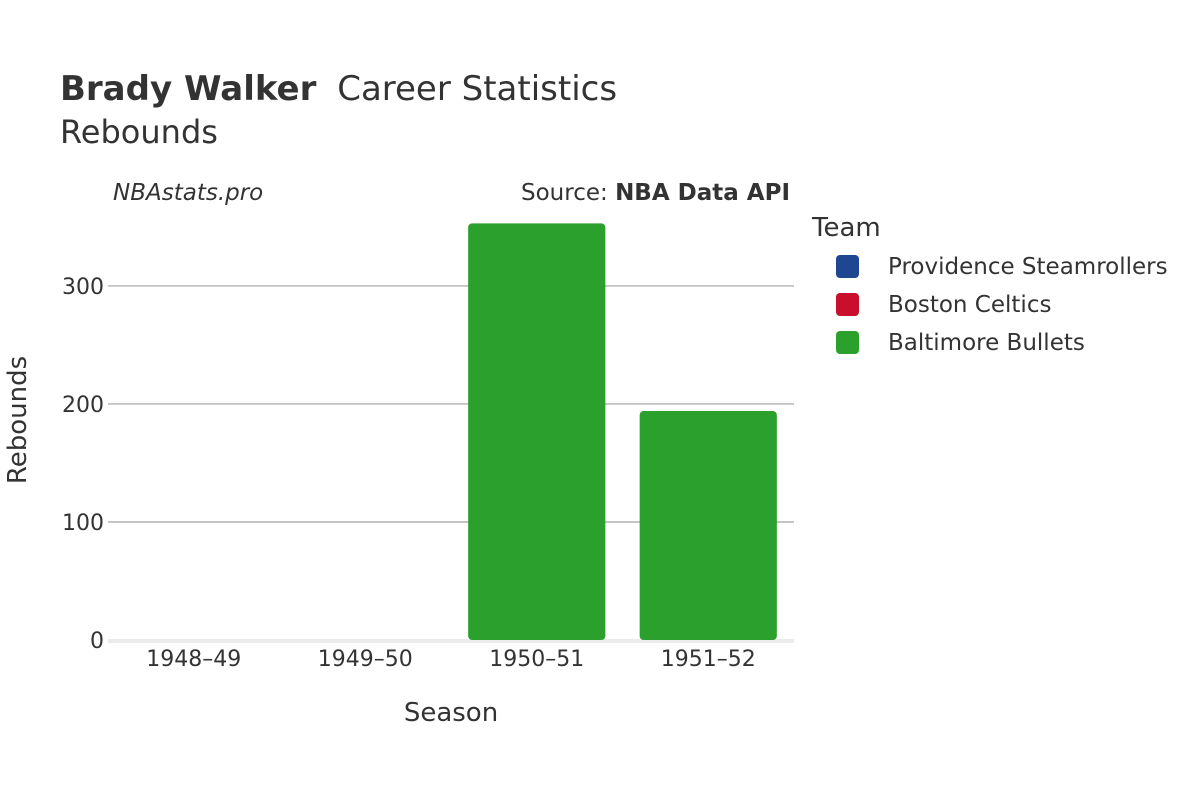 The width and height of the screenshot is (1200, 800). I want to click on y-tick-label: 0, so click(97, 641).